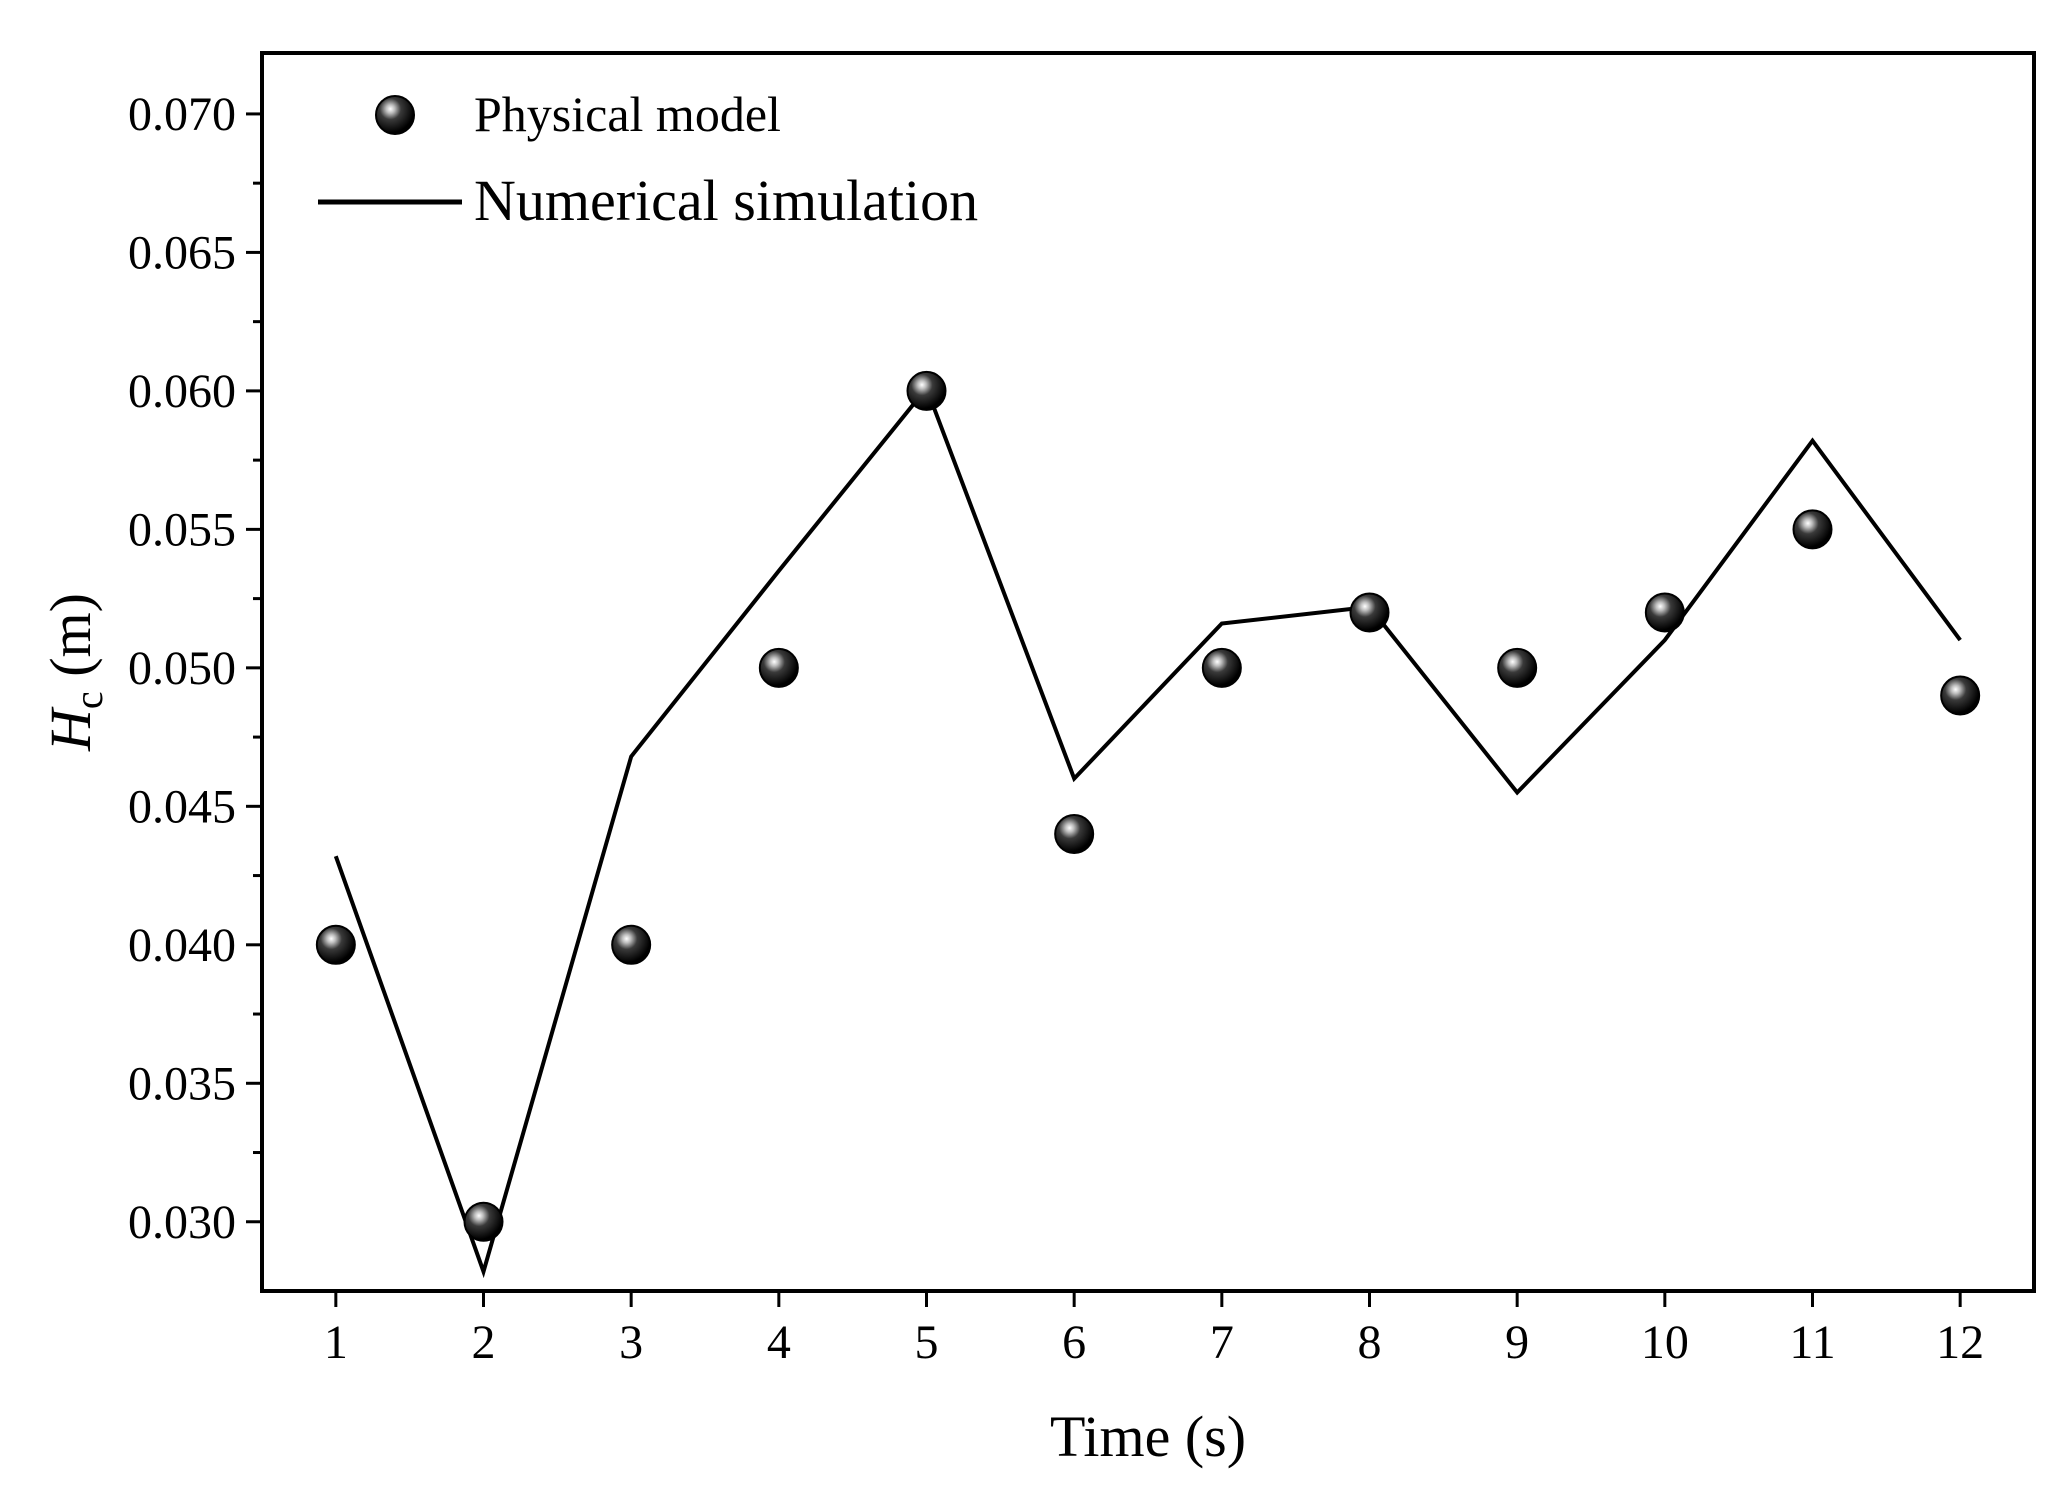 This screenshot has width=2060, height=1506. What do you see at coordinates (1148, 1436) in the screenshot?
I see `x-axis-title: Time (s)` at bounding box center [1148, 1436].